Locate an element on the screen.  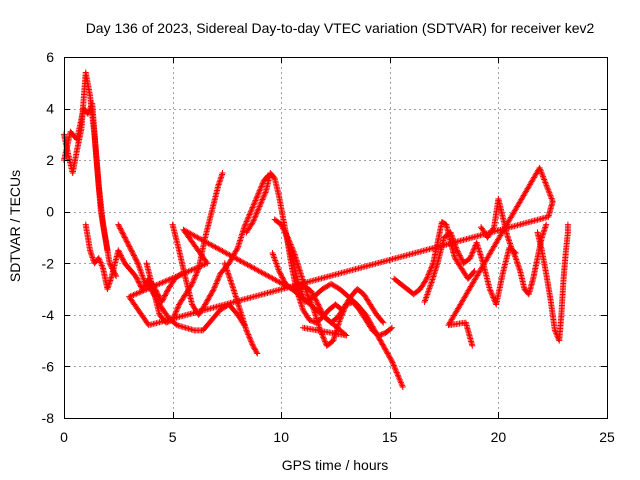
x-axis-label: GPS time / hours is located at coordinates (335, 465).